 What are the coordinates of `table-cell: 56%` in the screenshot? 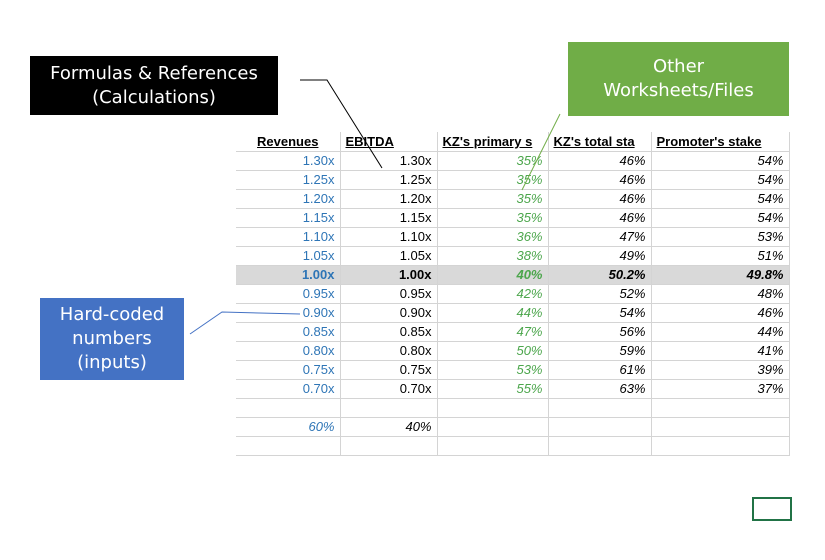 It's located at (600, 332).